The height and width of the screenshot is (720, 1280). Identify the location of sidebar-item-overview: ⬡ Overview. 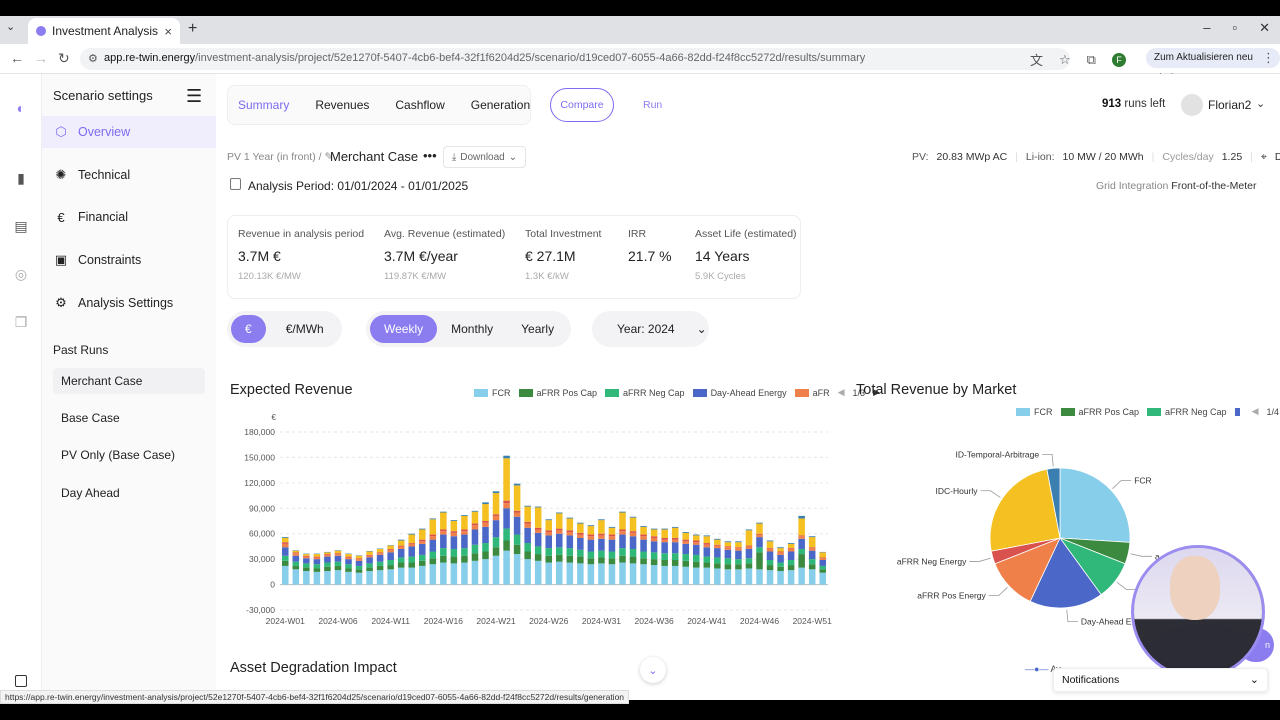
(129, 132).